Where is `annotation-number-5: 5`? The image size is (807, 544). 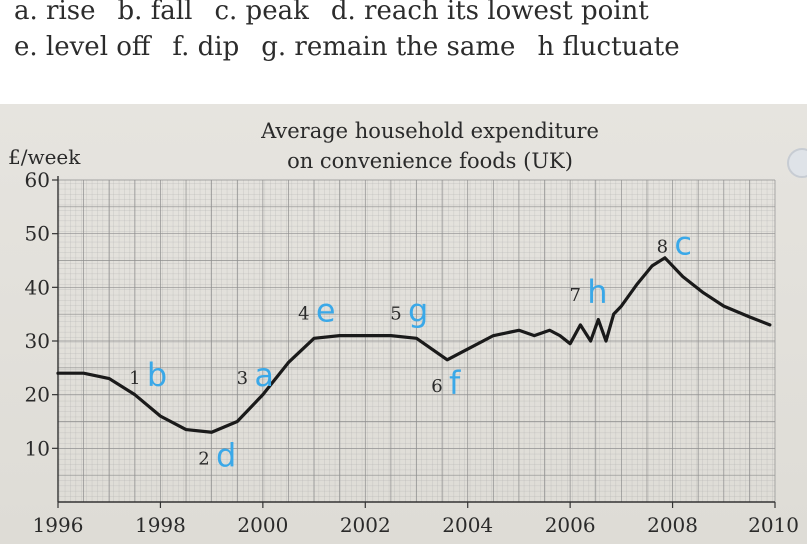 annotation-number-5: 5 is located at coordinates (395, 314).